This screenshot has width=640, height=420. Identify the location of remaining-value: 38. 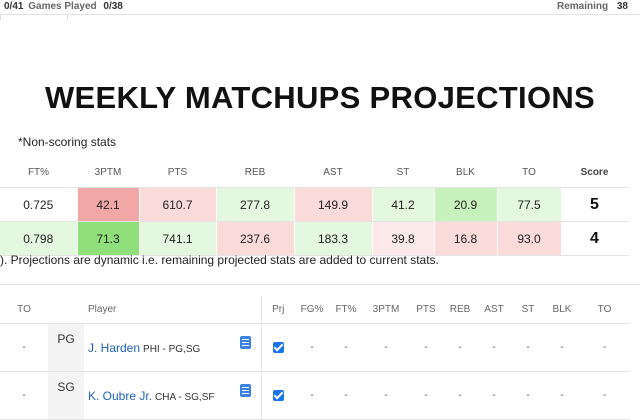
(622, 6).